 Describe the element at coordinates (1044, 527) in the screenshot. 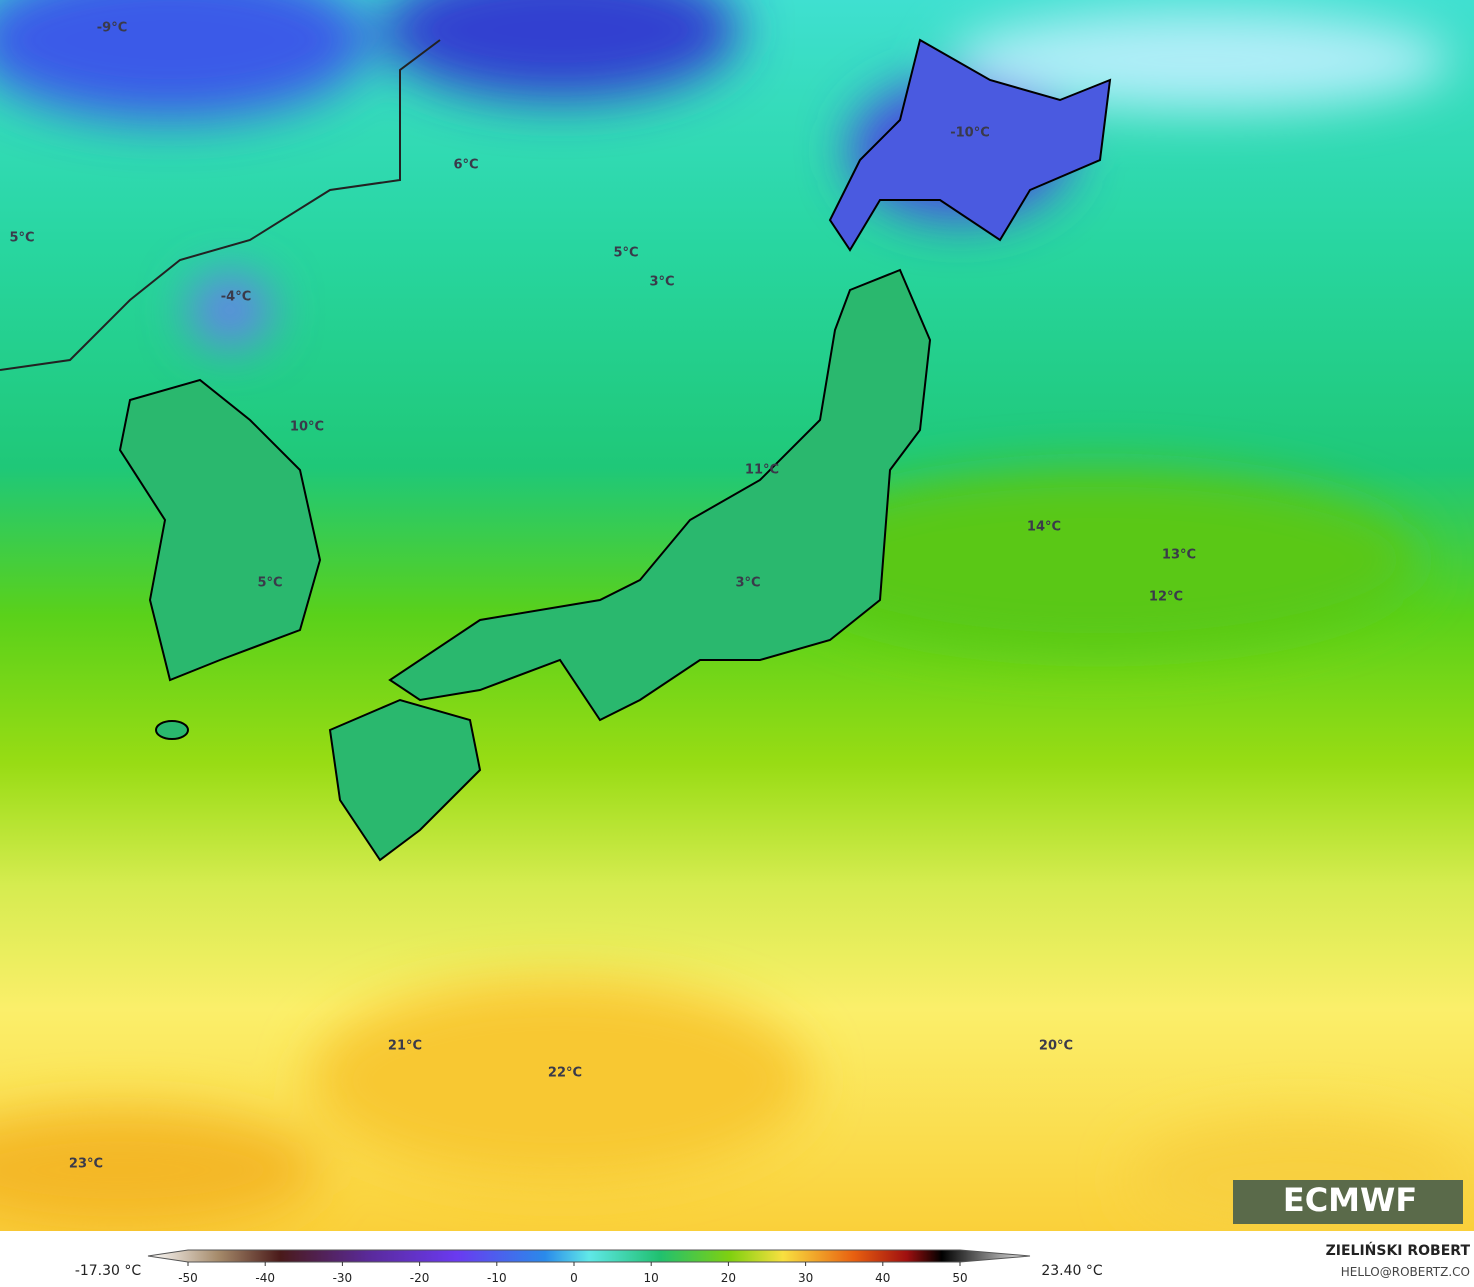

I see `temperature-label: 14°C` at that location.